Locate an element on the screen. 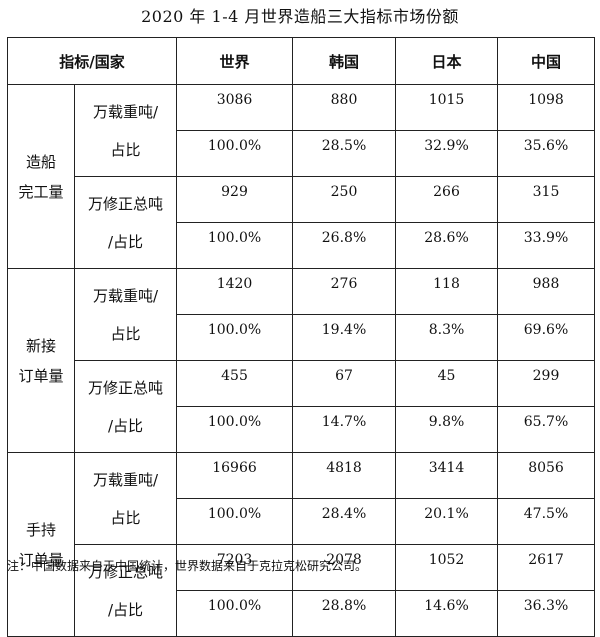 The width and height of the screenshot is (600, 637). cell-world: 3086 is located at coordinates (235, 107).